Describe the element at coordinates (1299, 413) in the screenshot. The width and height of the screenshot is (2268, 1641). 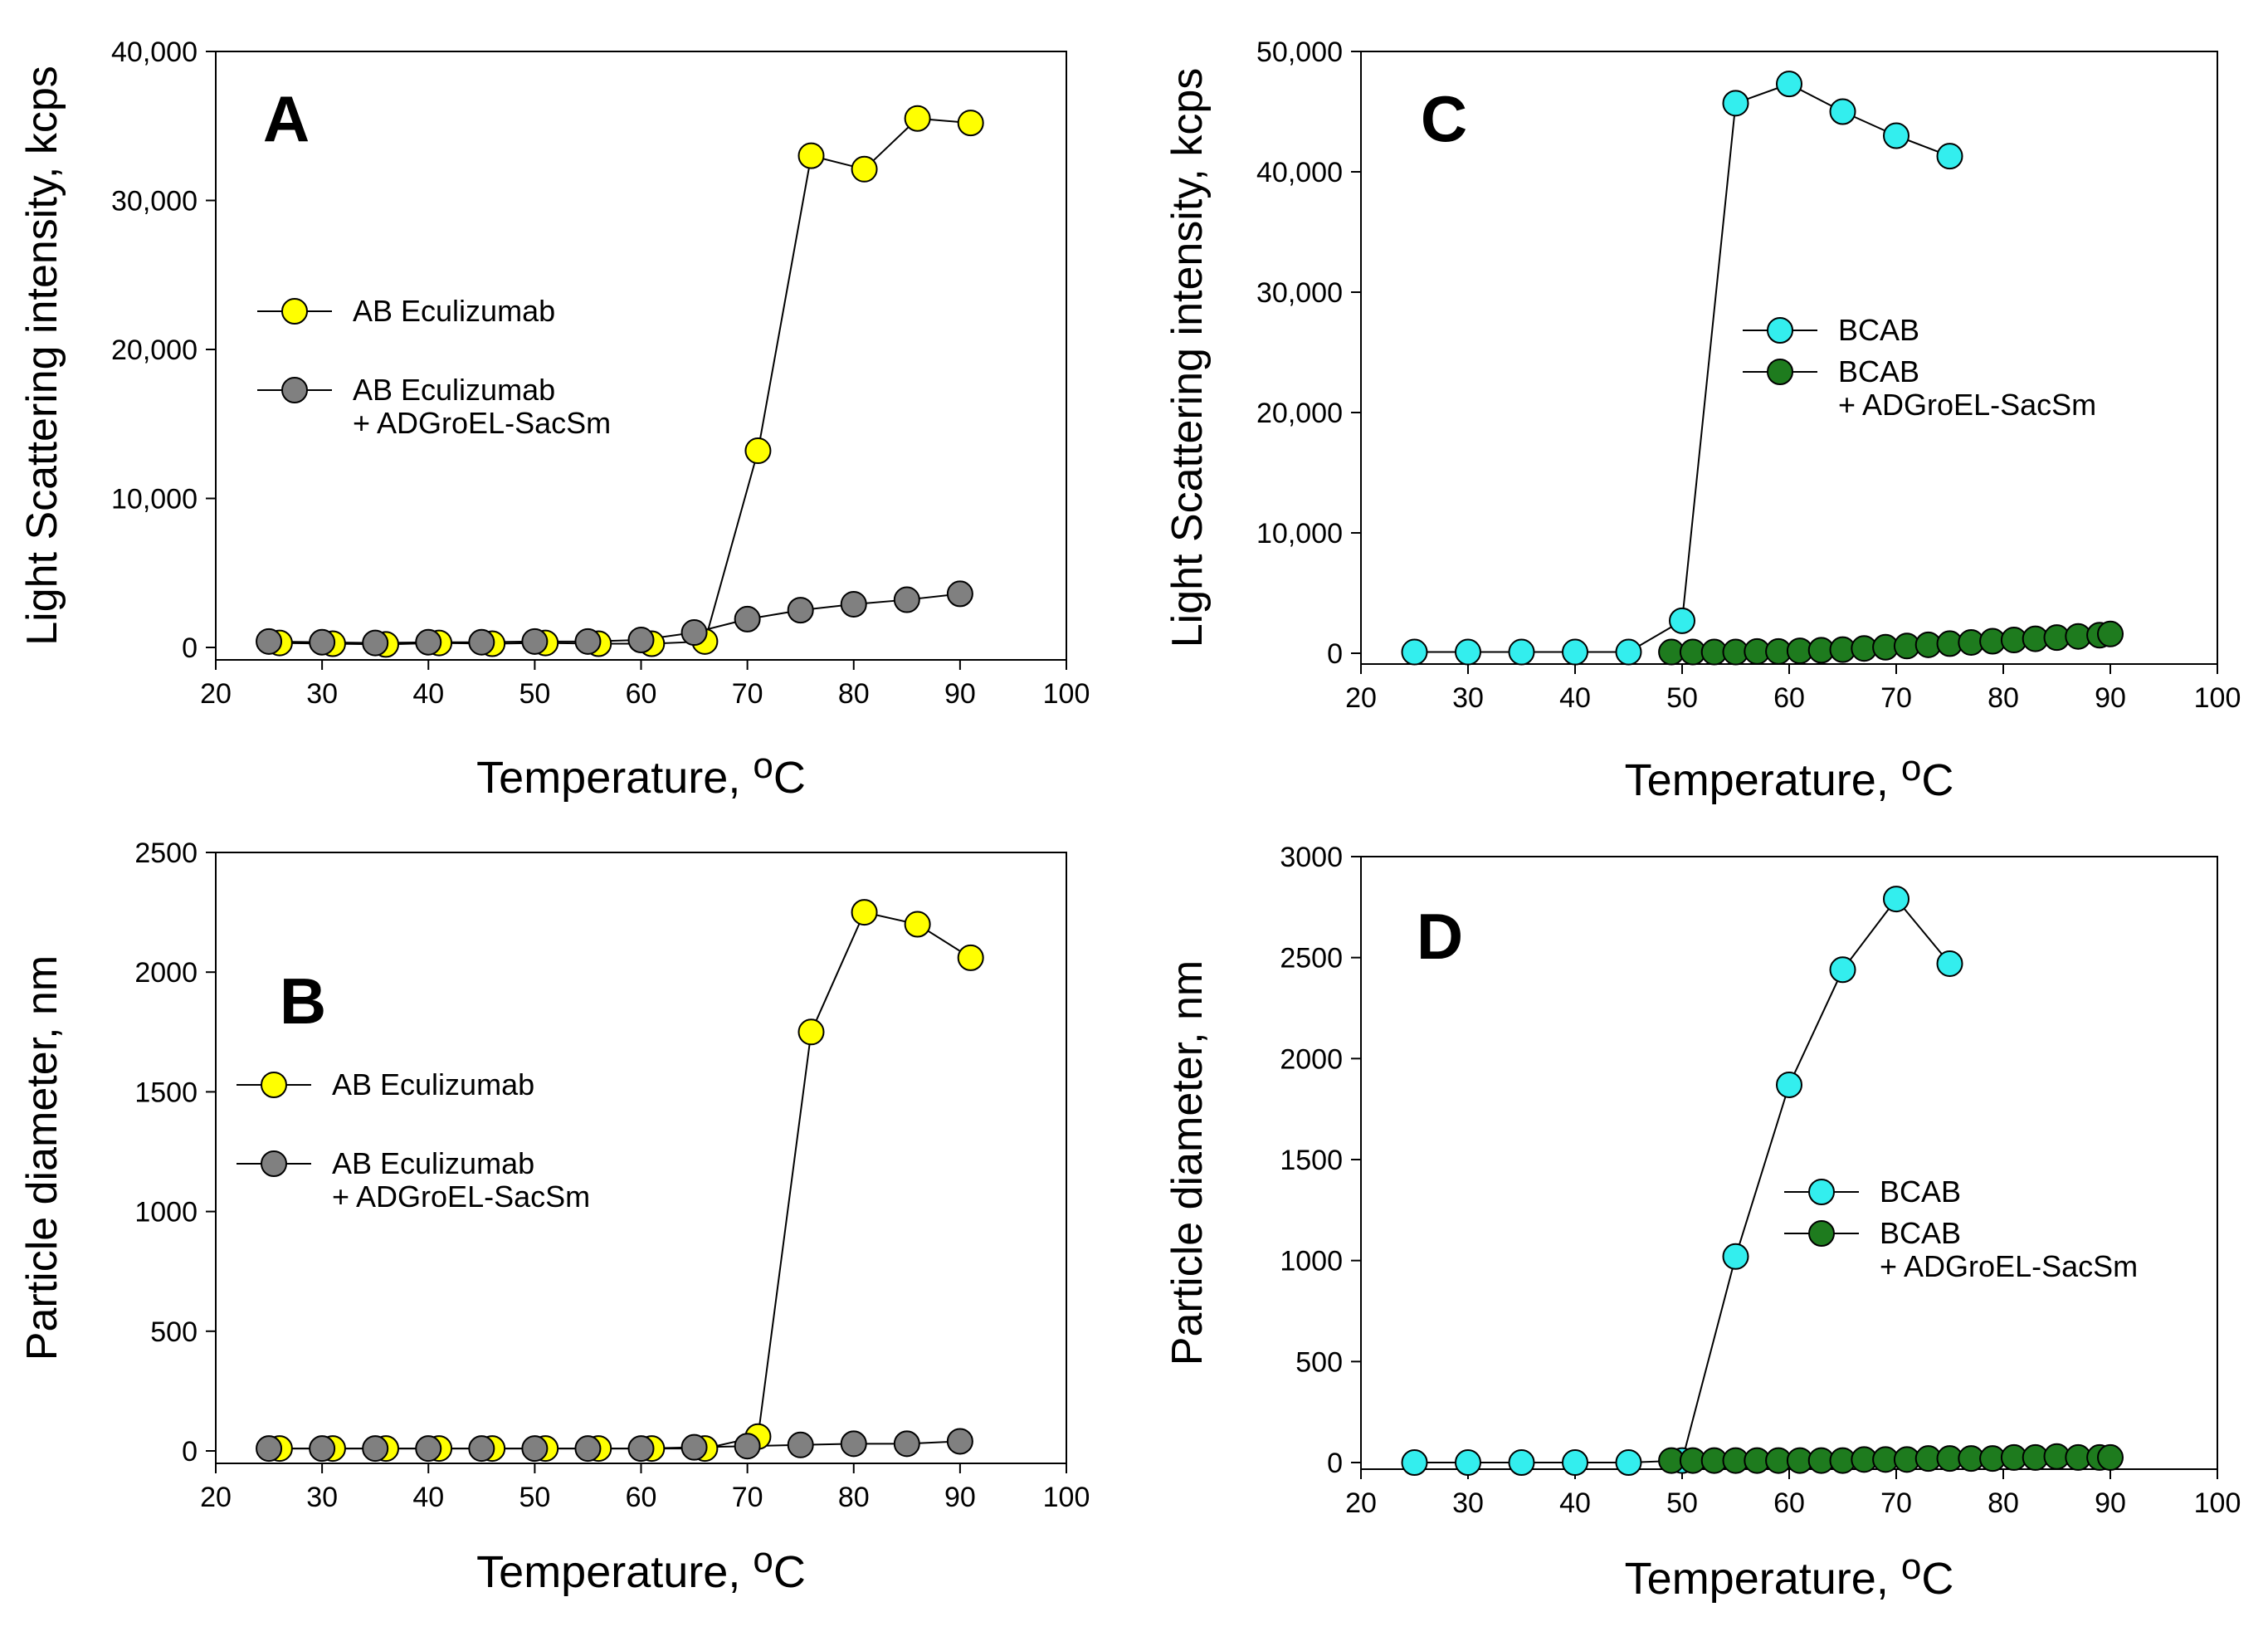
I see `y-tick-label: 20,000` at that location.